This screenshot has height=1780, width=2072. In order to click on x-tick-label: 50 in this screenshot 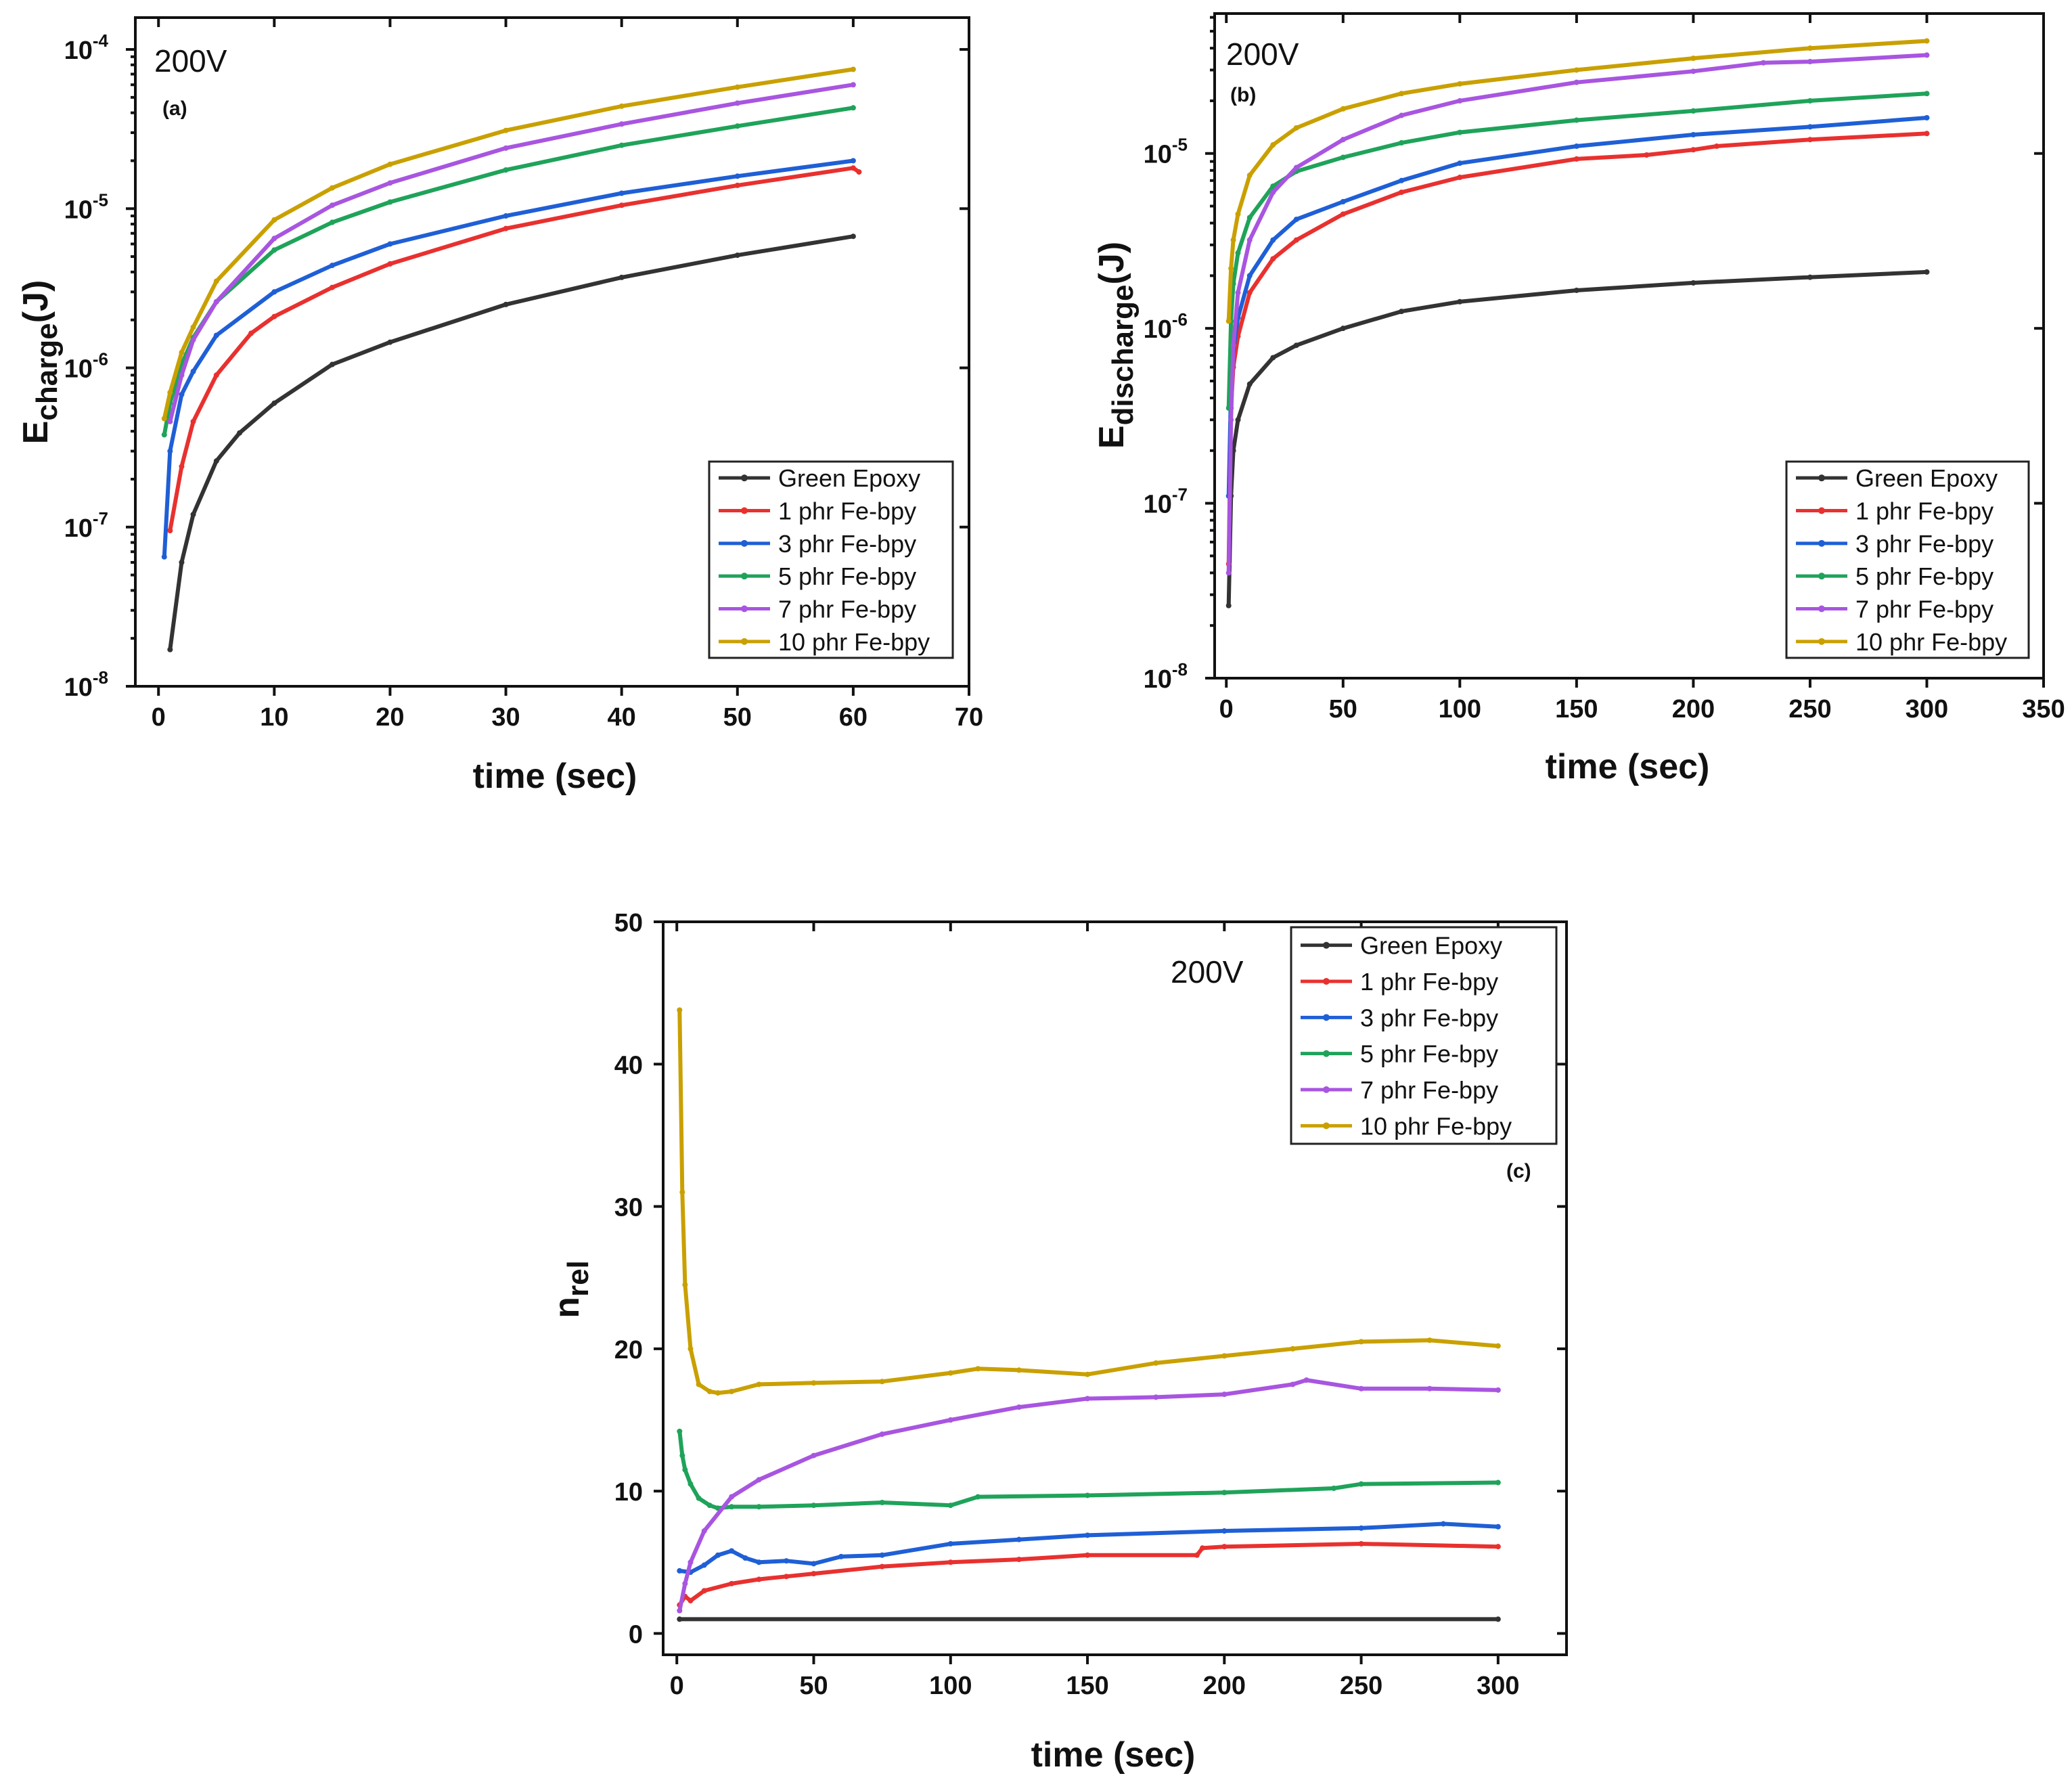, I will do `click(737, 717)`.